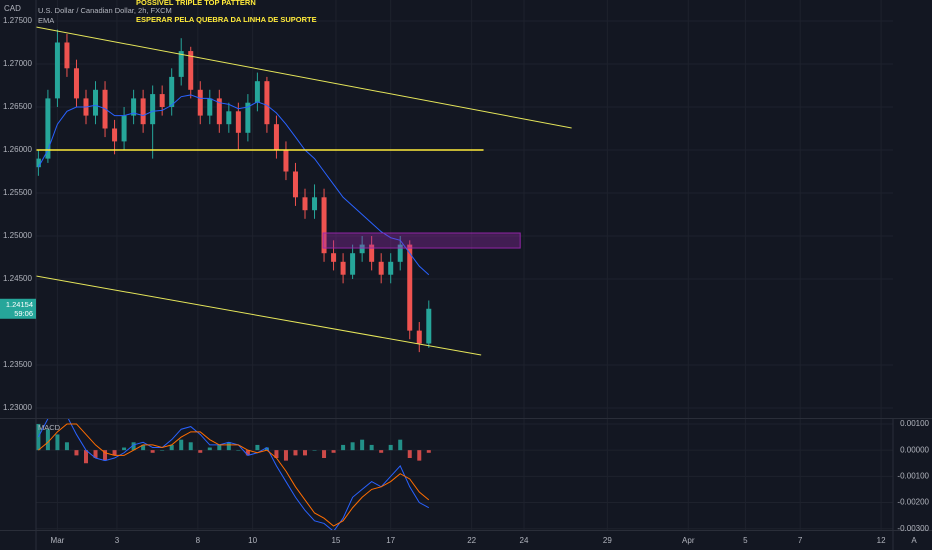  Describe the element at coordinates (17, 364) in the screenshot. I see `y-tick-label: 1.23500` at that location.